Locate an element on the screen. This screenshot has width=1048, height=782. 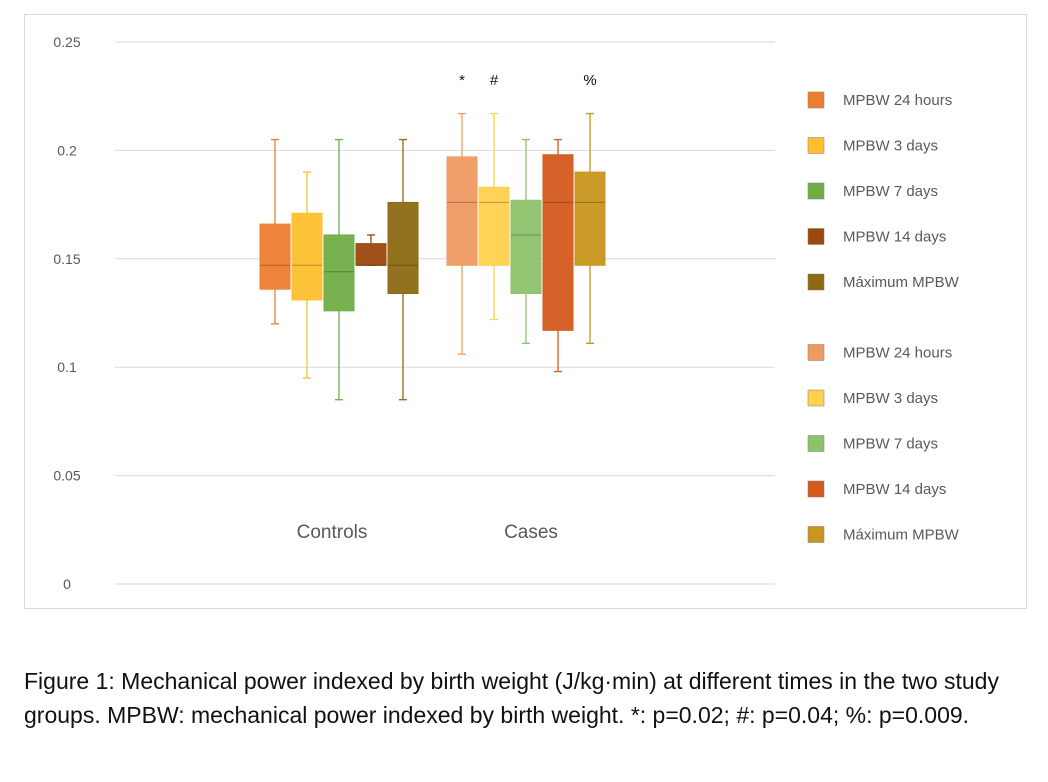
category-label: Controls is located at coordinates (332, 532).